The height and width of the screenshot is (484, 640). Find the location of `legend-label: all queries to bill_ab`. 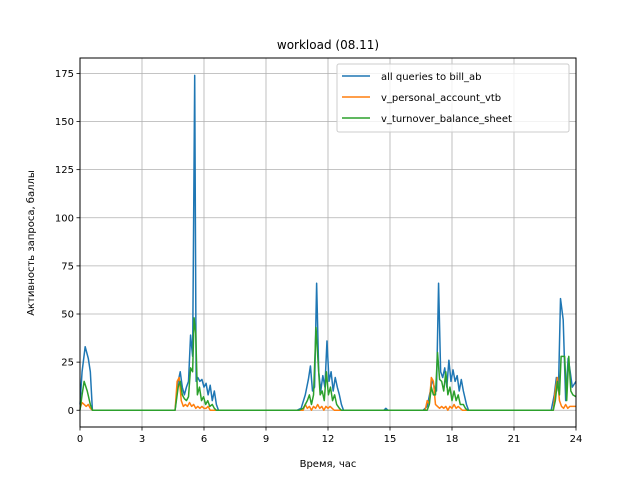

legend-label: all queries to bill_ab is located at coordinates (431, 77).